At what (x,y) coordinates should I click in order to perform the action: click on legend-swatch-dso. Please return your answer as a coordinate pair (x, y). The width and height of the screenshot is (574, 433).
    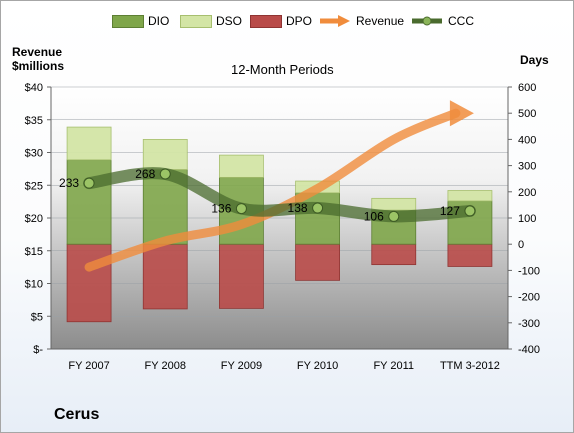
    Looking at the image, I should click on (196, 21).